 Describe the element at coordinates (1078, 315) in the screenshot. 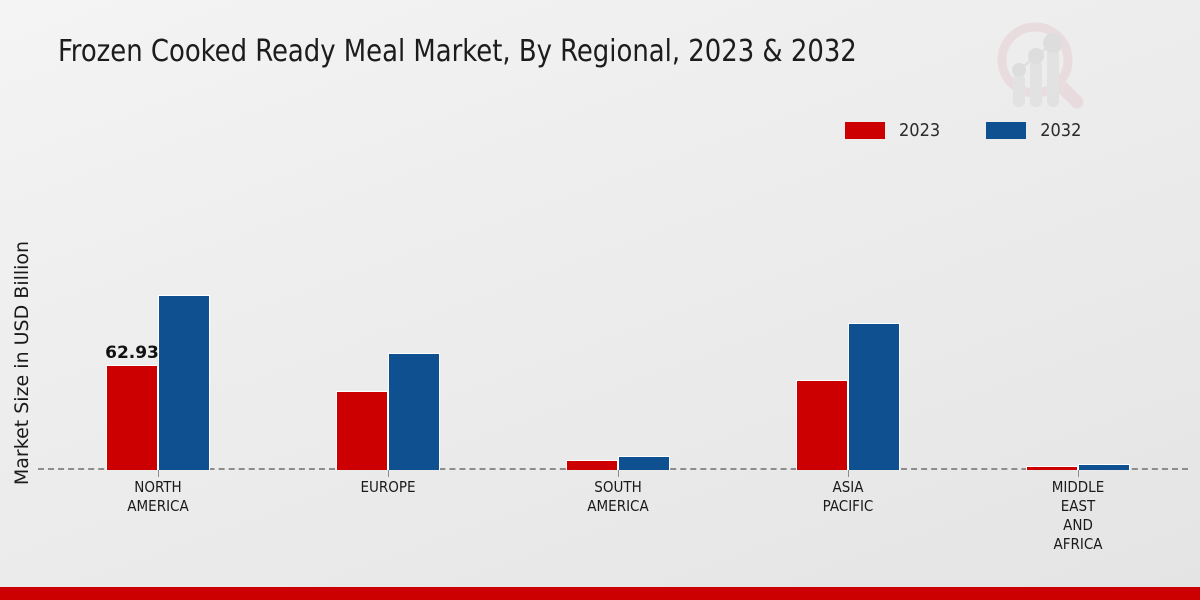

I see `bars-middle-east-africa` at that location.